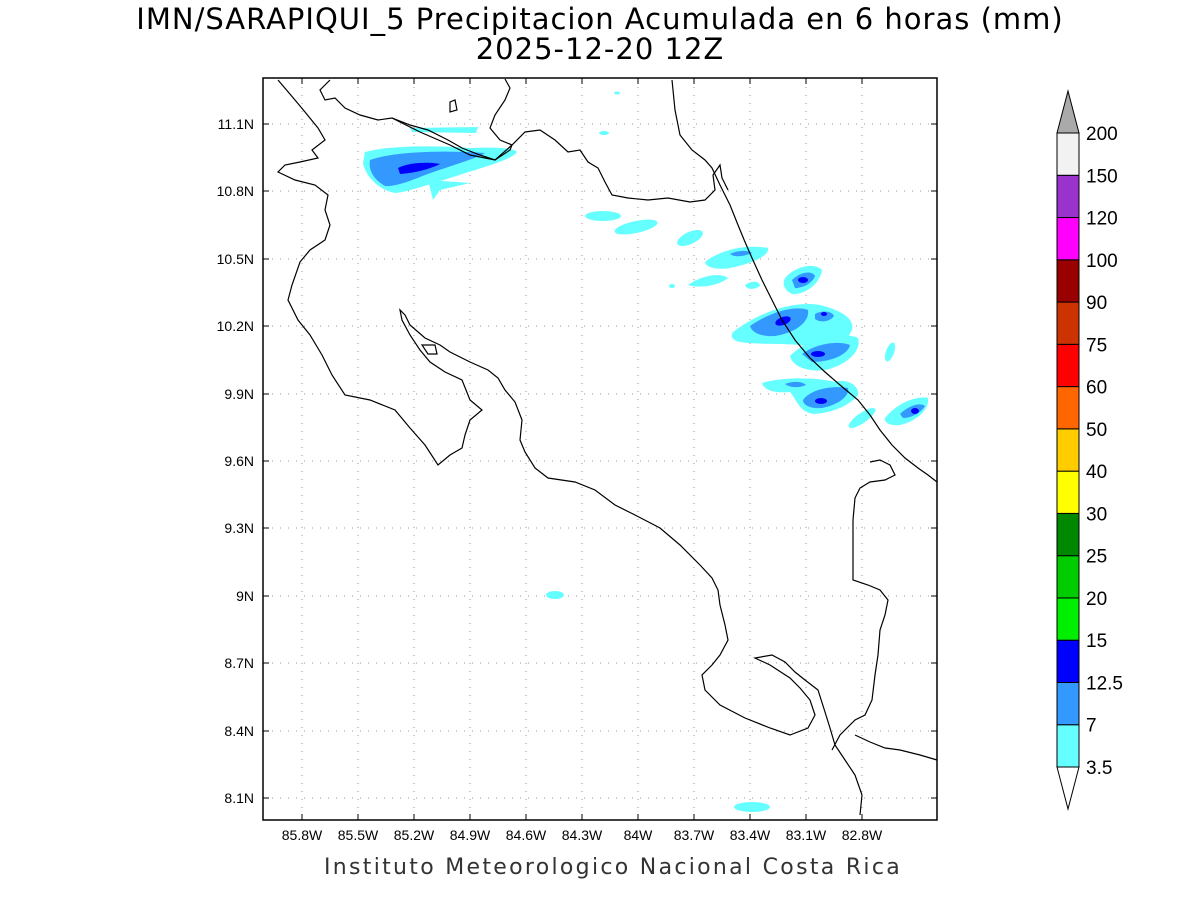 This screenshot has height=900, width=1200. What do you see at coordinates (862, 835) in the screenshot?
I see `lon-label: 82.8W` at bounding box center [862, 835].